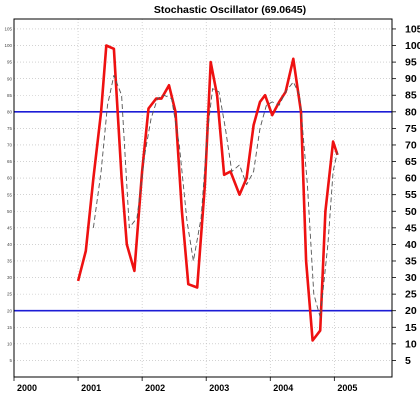 The height and width of the screenshot is (400, 420). Describe the element at coordinates (10, 277) in the screenshot. I see `y-tick-label-left: 30` at that location.